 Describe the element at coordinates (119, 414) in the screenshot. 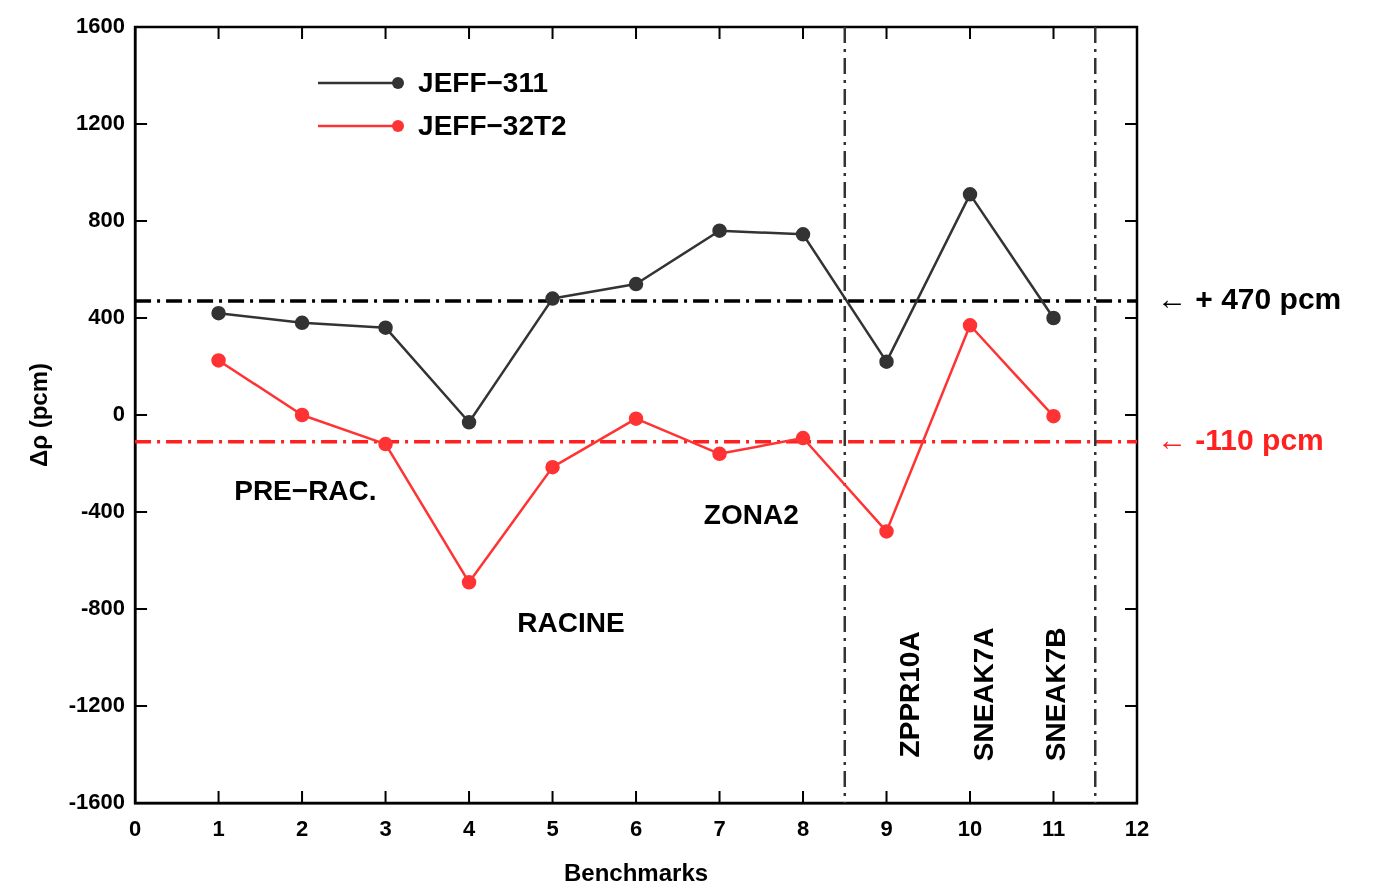

I see `y-tick-label: 0` at that location.